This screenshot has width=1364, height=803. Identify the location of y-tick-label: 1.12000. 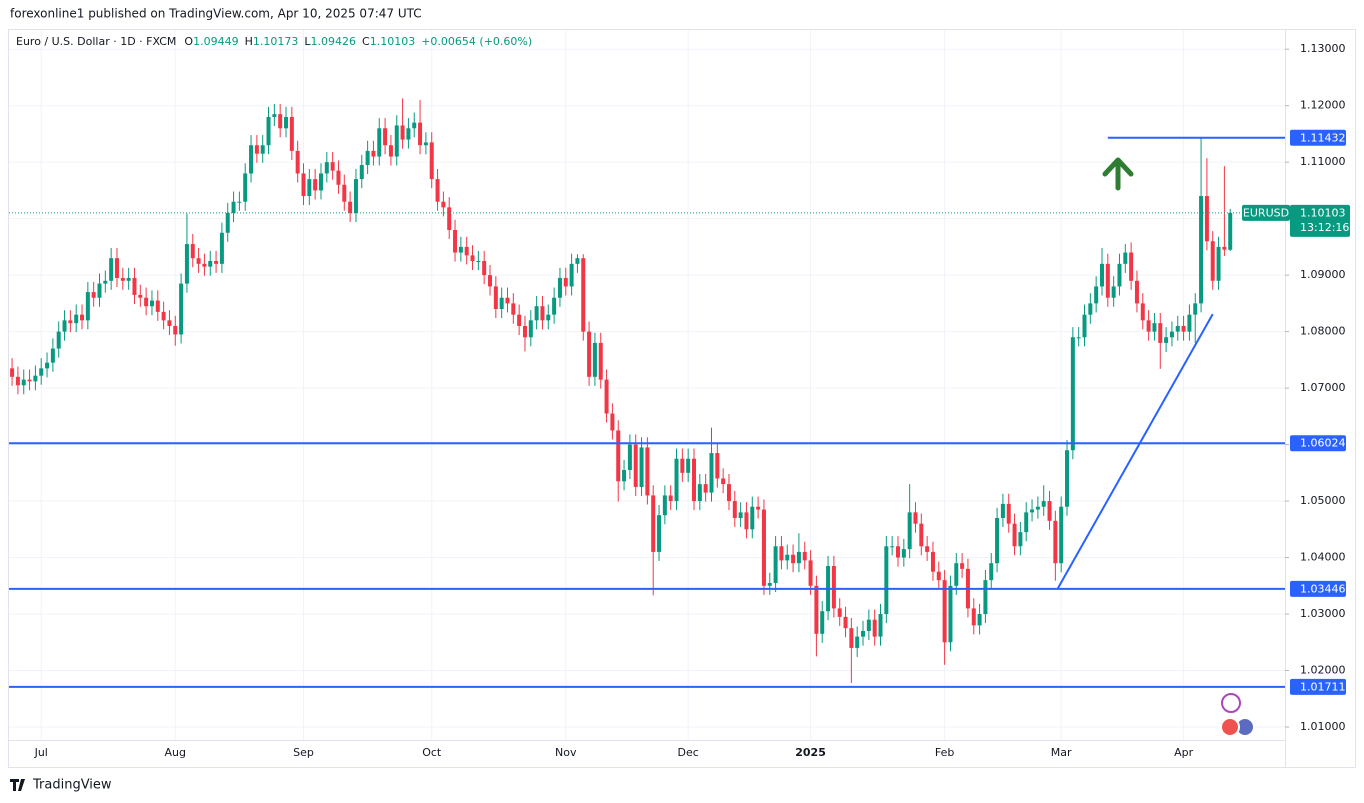
(1323, 105).